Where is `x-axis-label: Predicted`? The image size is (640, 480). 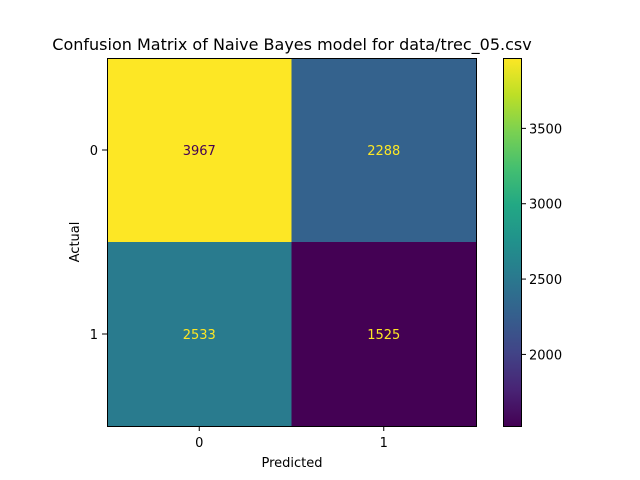
x-axis-label: Predicted is located at coordinates (291, 463).